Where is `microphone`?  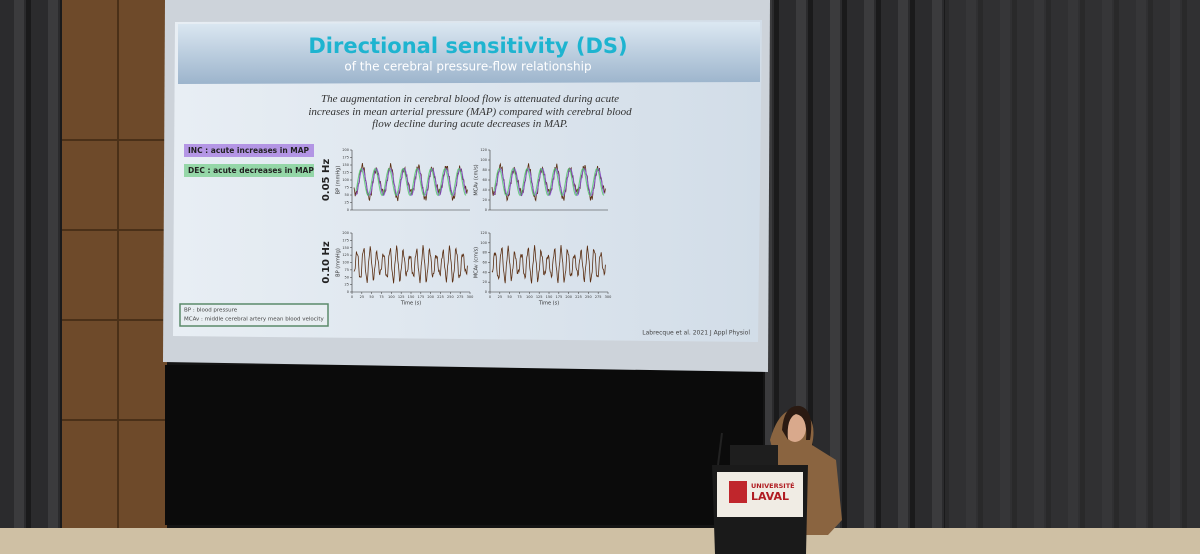 microphone is located at coordinates (720, 449).